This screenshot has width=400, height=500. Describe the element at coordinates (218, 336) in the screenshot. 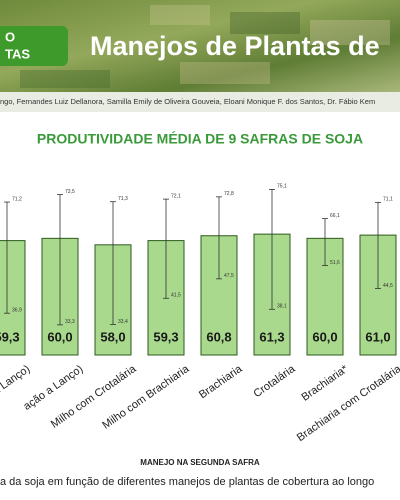

I see `value-label: 60,8` at that location.